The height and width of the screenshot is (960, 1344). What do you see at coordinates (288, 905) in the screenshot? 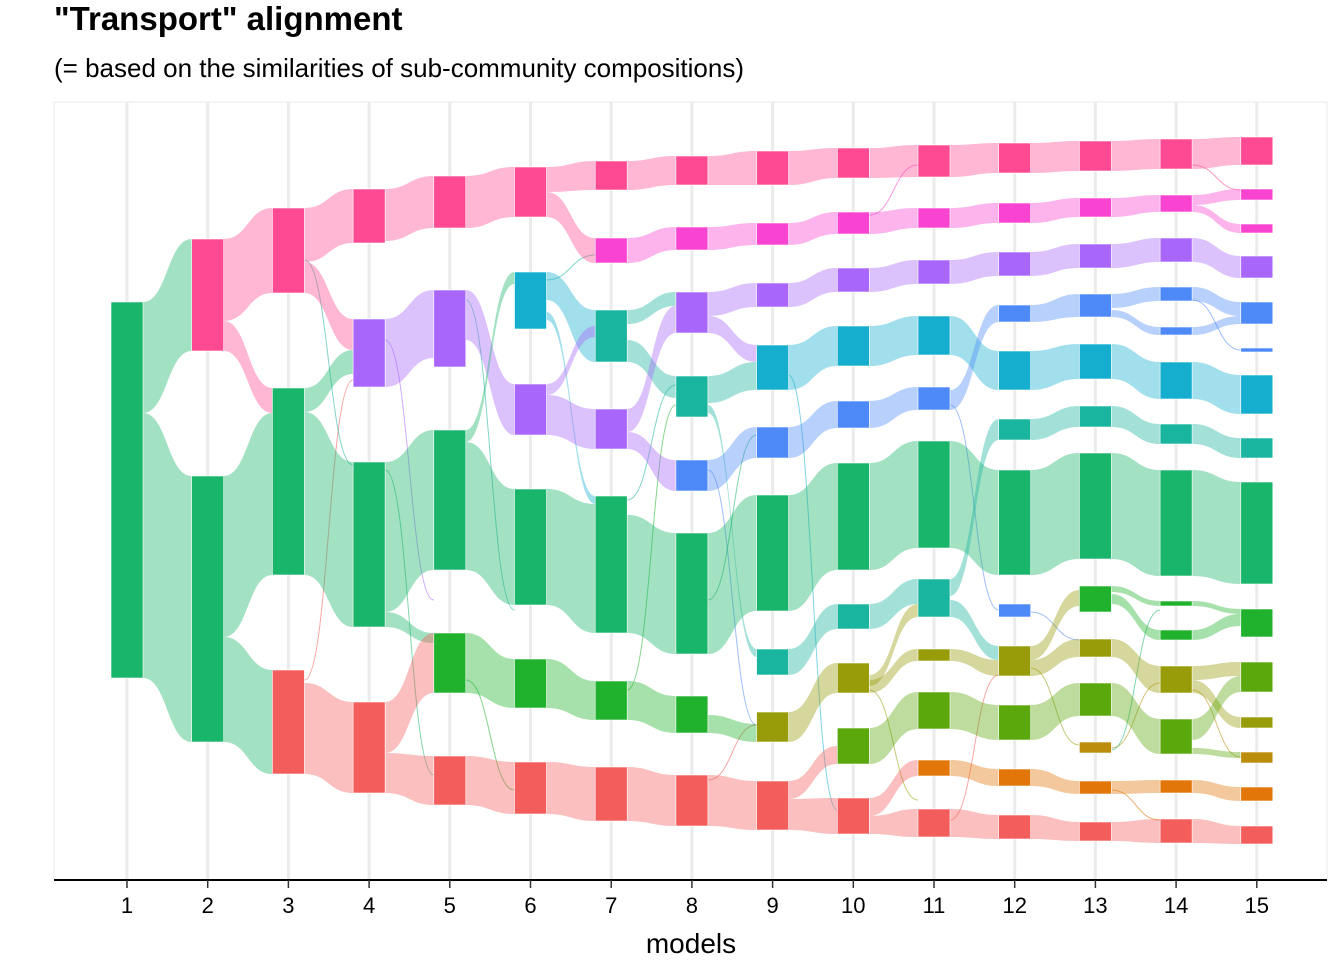
I see `x-tick-label-3: 3` at bounding box center [288, 905].